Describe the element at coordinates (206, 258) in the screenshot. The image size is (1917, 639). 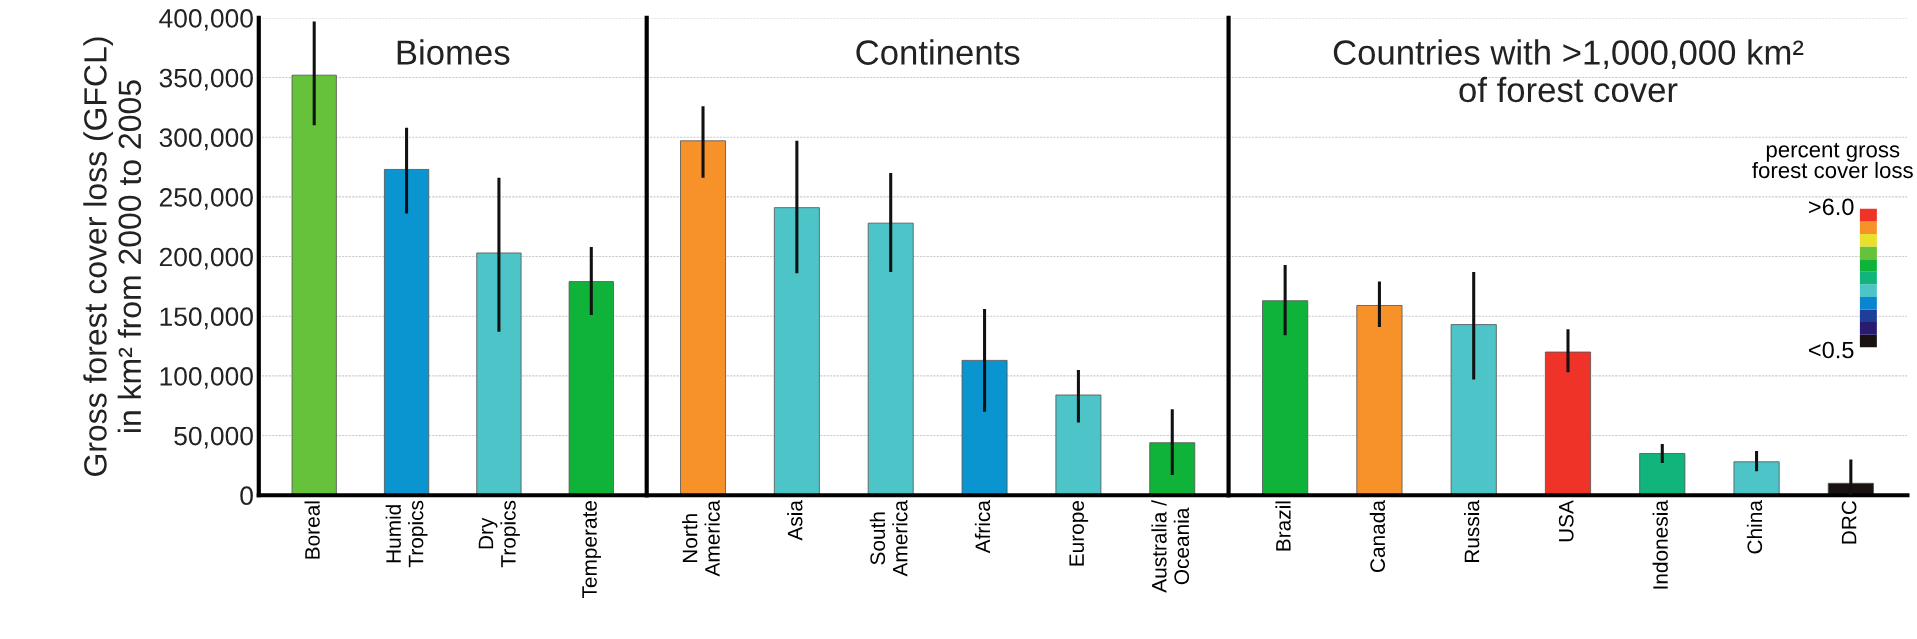
I see `y-tick-label: 200,000` at that location.